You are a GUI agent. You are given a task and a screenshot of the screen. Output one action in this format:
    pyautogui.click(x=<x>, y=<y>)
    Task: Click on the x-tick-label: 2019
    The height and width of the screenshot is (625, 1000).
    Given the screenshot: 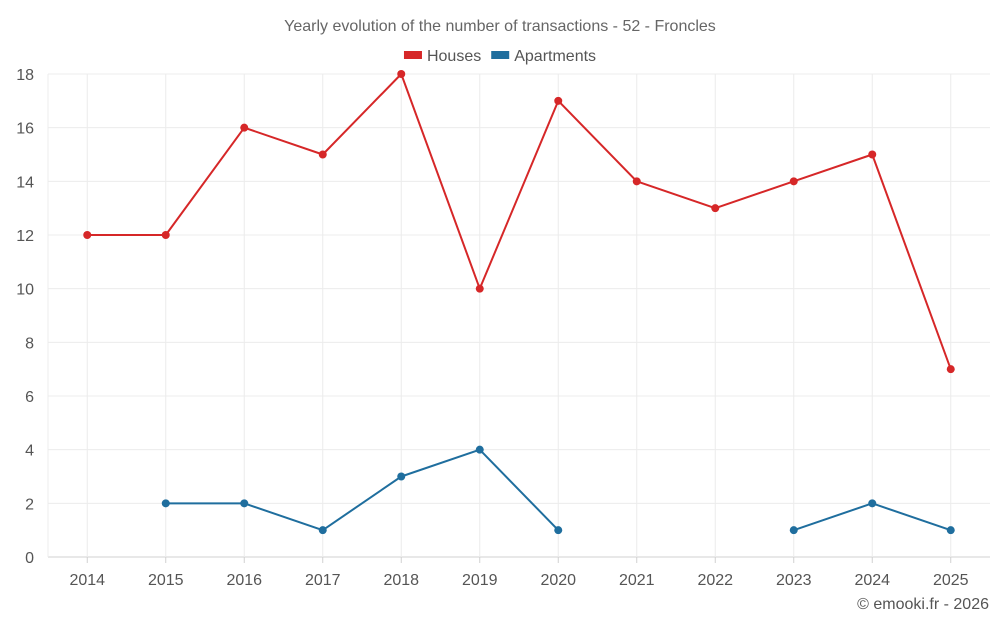 What is the action you would take?
    pyautogui.click(x=480, y=580)
    